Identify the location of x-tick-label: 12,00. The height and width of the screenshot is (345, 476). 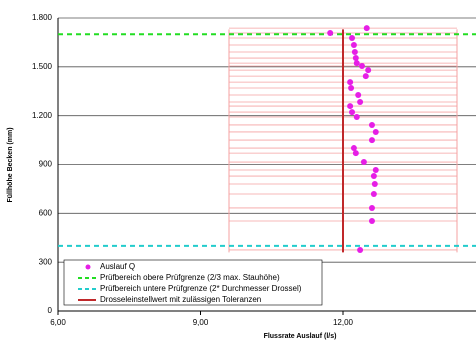
(343, 322).